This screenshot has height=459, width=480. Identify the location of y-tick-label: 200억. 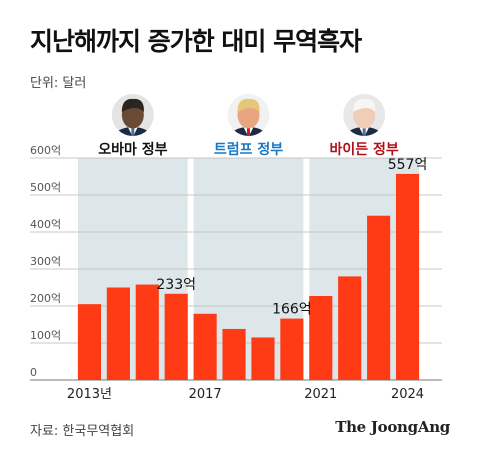
(45, 298).